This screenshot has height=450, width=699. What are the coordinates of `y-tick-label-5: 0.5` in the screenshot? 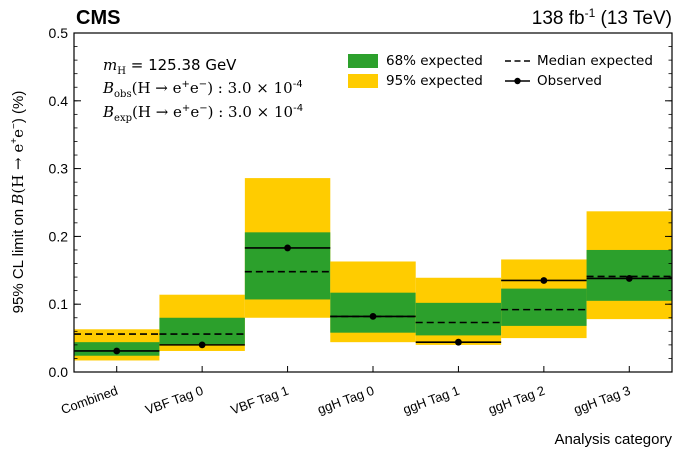 It's located at (59, 33).